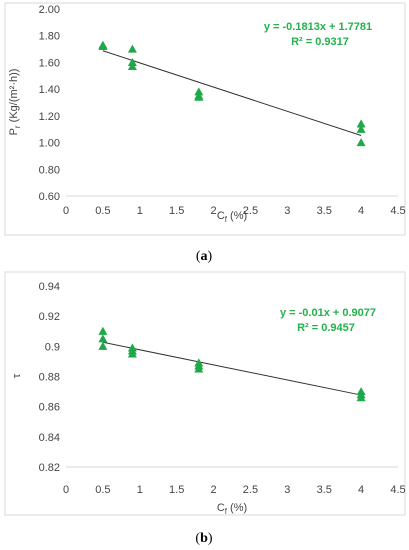  I want to click on chart-a-x-tick-label: 2, so click(213, 211).